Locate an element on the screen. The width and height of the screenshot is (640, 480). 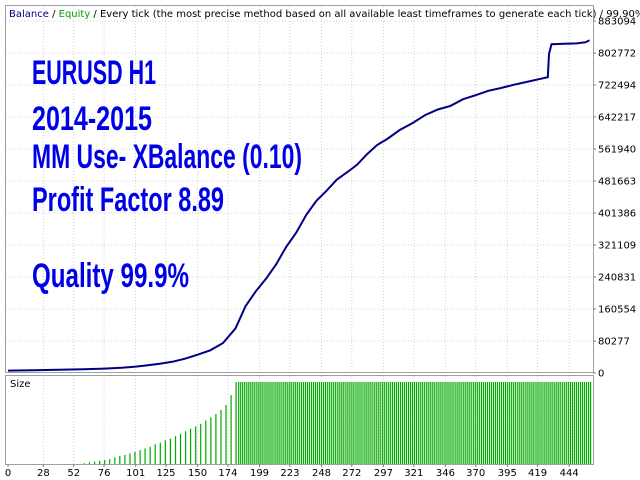
x-tick-label: 199 is located at coordinates (259, 473).